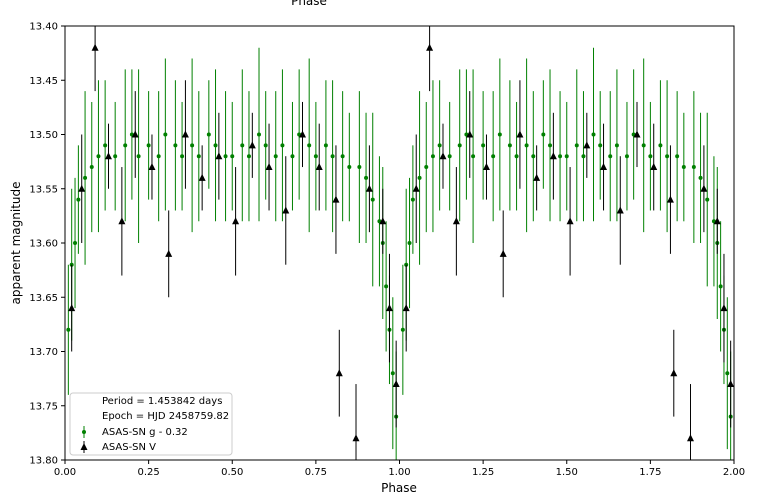  What do you see at coordinates (165, 416) in the screenshot?
I see `legend-epoch: Epoch = HJD 2458759.82` at bounding box center [165, 416].